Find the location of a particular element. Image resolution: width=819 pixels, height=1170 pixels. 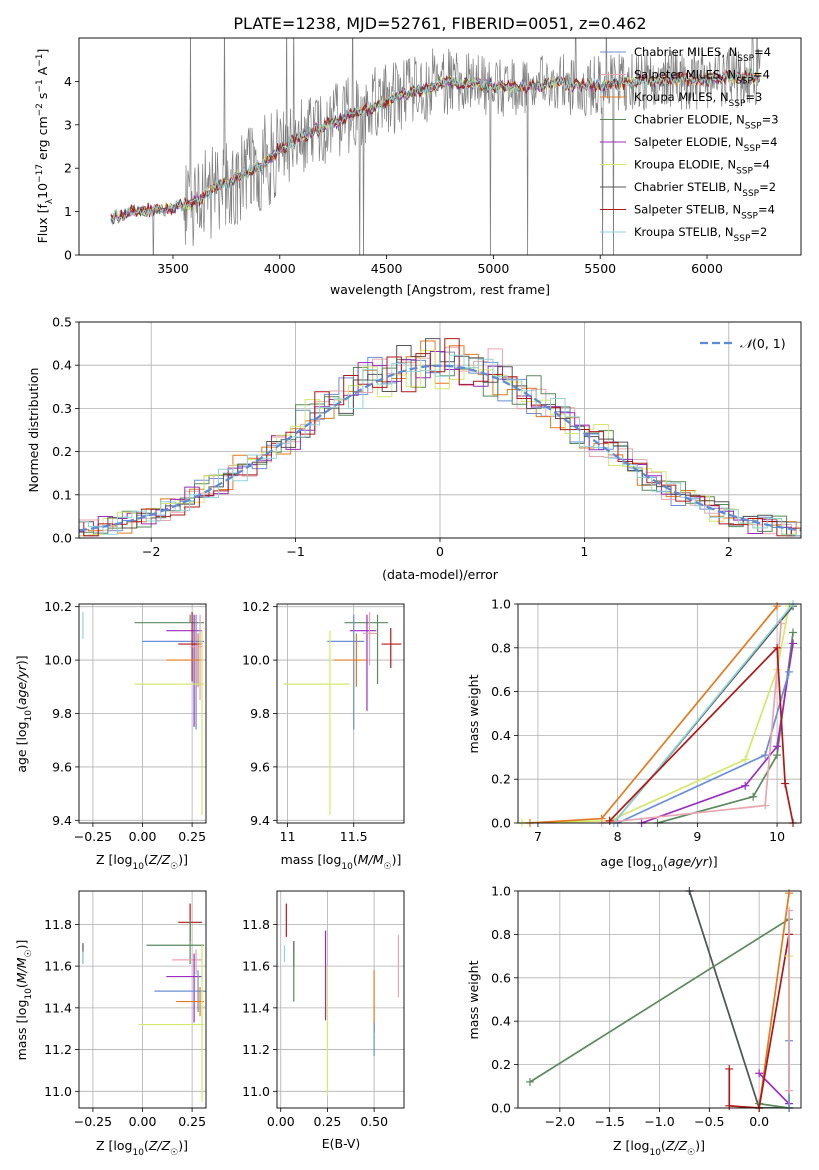

age_vs_mass-ytick-label: 10.0 is located at coordinates (256, 660).